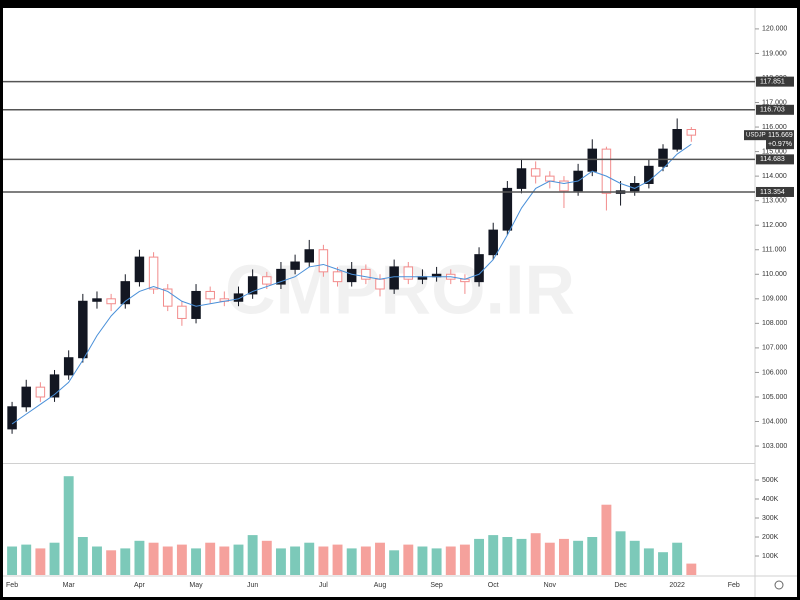  Describe the element at coordinates (772, 81) in the screenshot. I see `level-label: 117.851` at that location.